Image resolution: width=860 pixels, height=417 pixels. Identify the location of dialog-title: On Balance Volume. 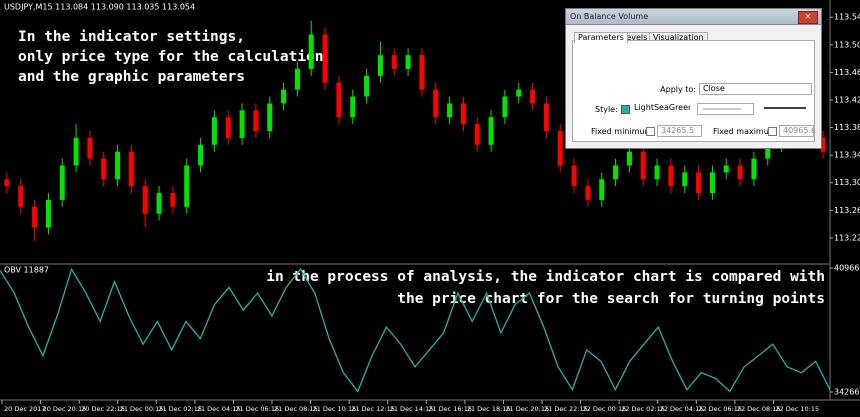
(693, 17).